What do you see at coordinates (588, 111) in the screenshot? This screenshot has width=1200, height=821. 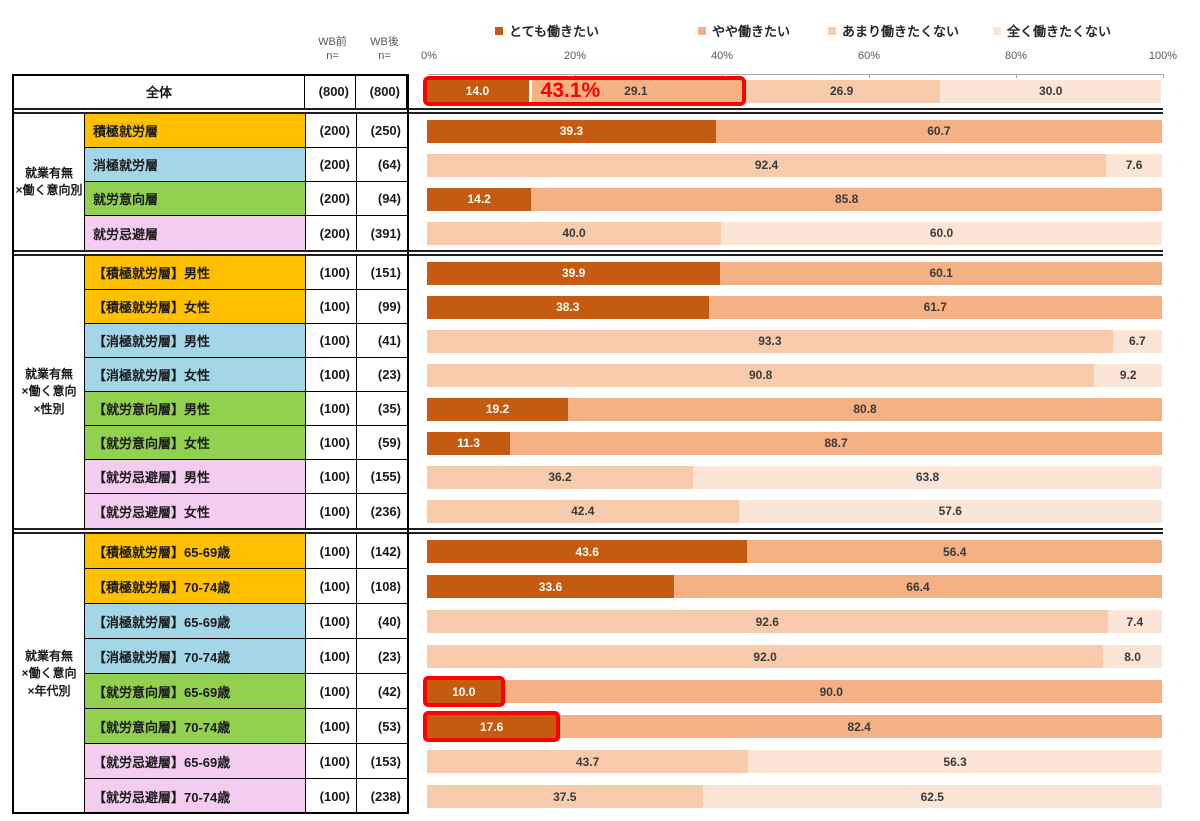 I see `section-separator` at bounding box center [588, 111].